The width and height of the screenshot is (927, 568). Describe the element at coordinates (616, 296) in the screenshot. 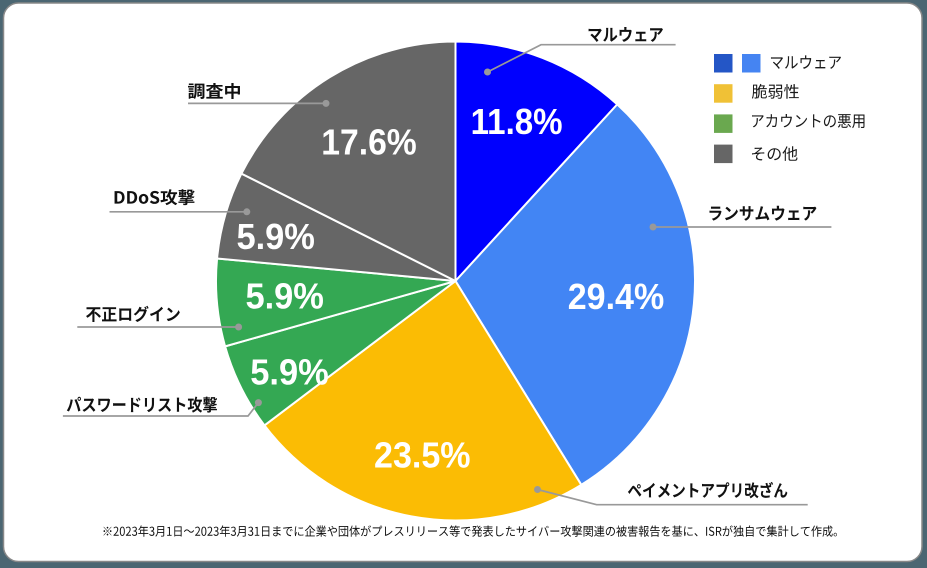

I see `svg-text: 29.4%` at that location.